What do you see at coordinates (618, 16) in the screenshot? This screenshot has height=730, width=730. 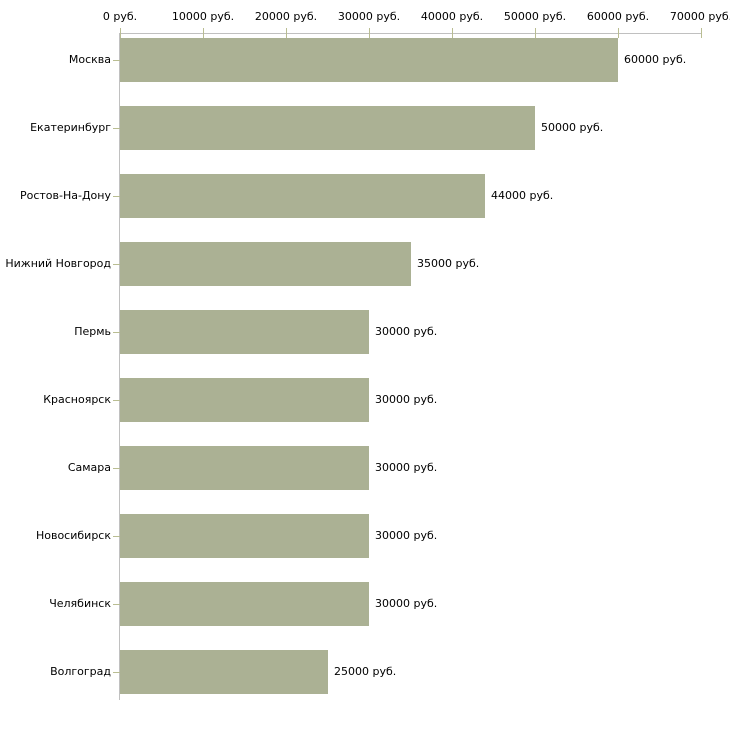 I see `x-axis-tick-label: 60000 руб.` at bounding box center [618, 16].